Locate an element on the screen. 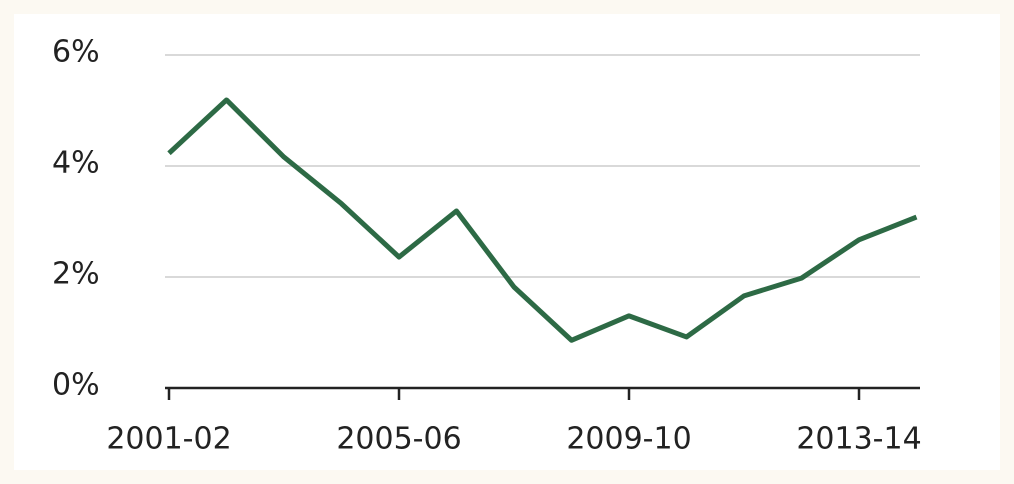 The width and height of the screenshot is (1014, 484). x-tick-label: 2009-10 is located at coordinates (628, 439).